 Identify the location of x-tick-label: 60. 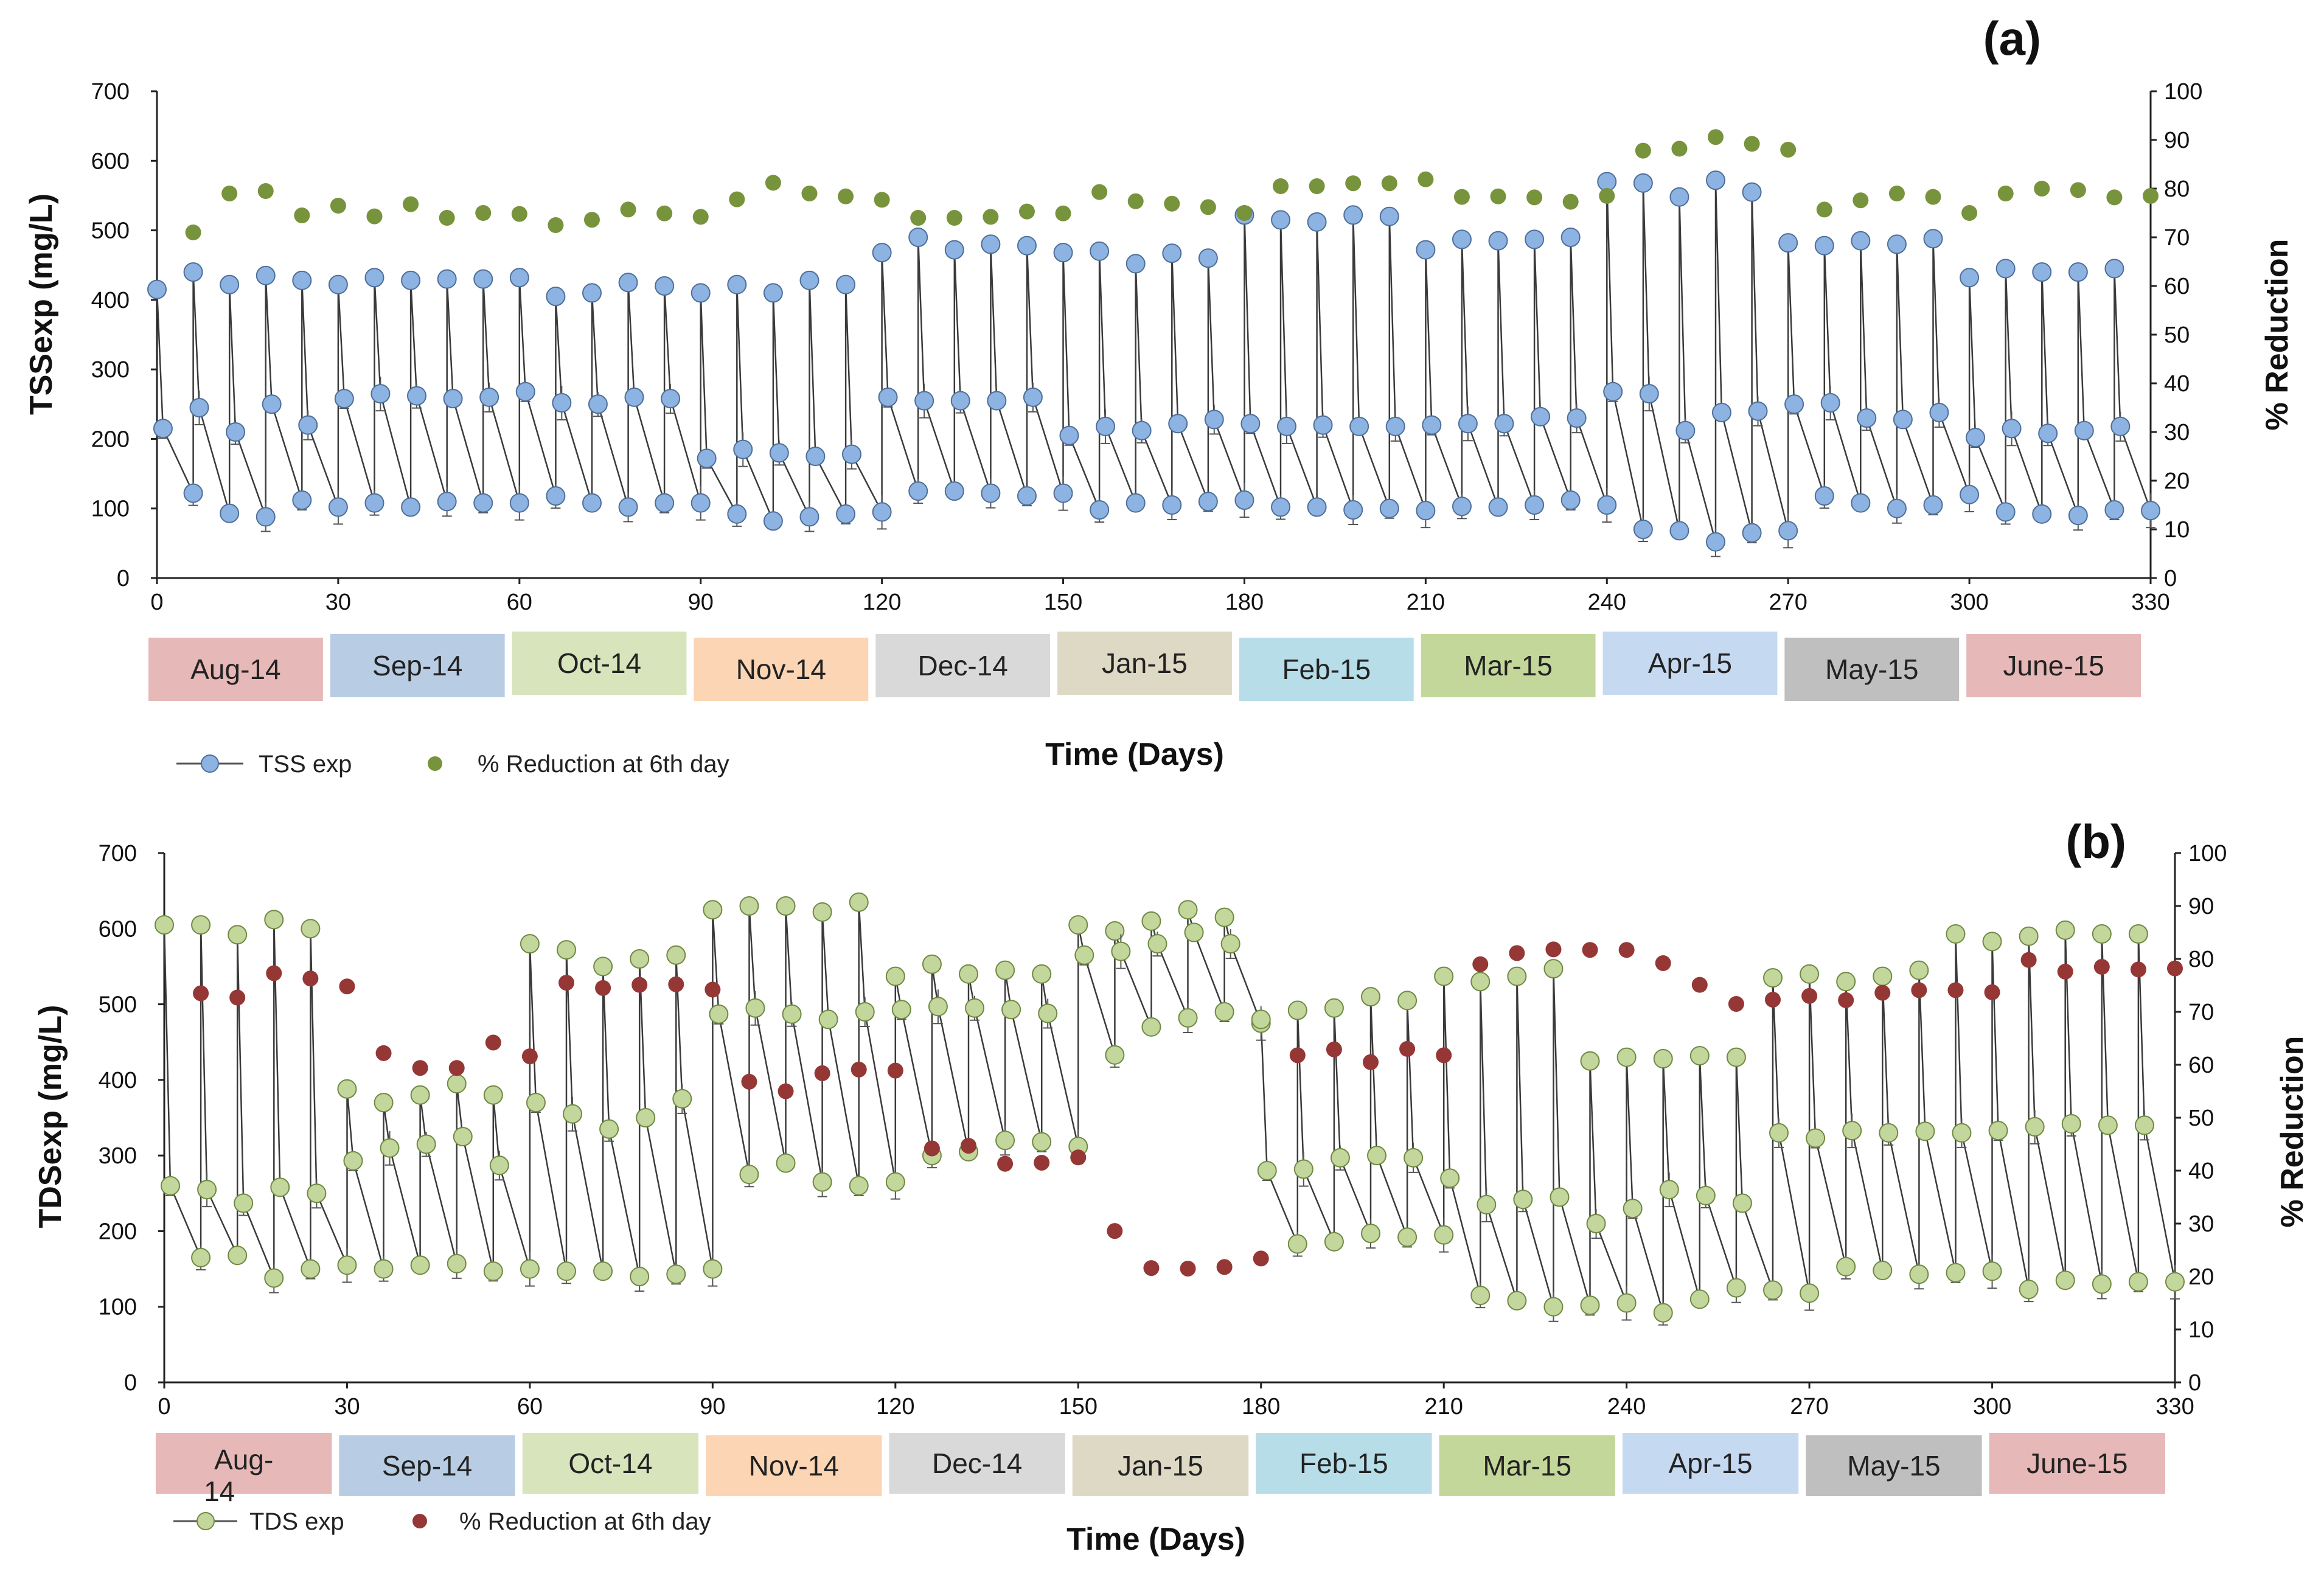
(530, 1407).